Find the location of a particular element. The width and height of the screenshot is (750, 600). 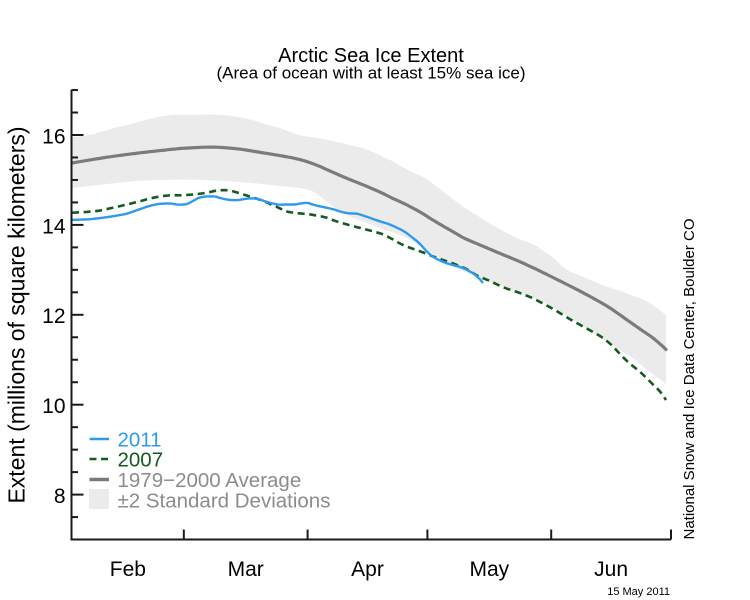

svg-text: 10 is located at coordinates (53, 406).